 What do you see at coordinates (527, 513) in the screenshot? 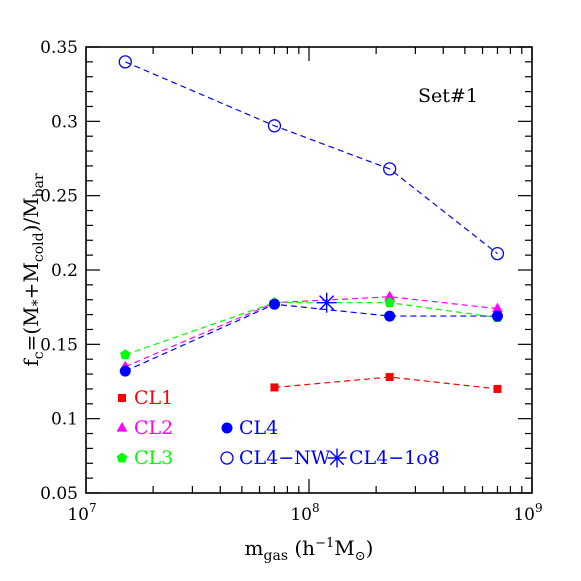
I see `x-tick-label: 10⁹` at bounding box center [527, 513].